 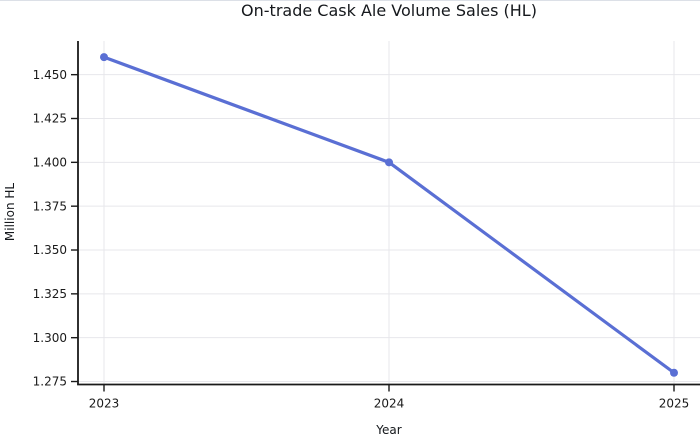 I want to click on y-axis-label: Million HL, so click(x=10, y=212).